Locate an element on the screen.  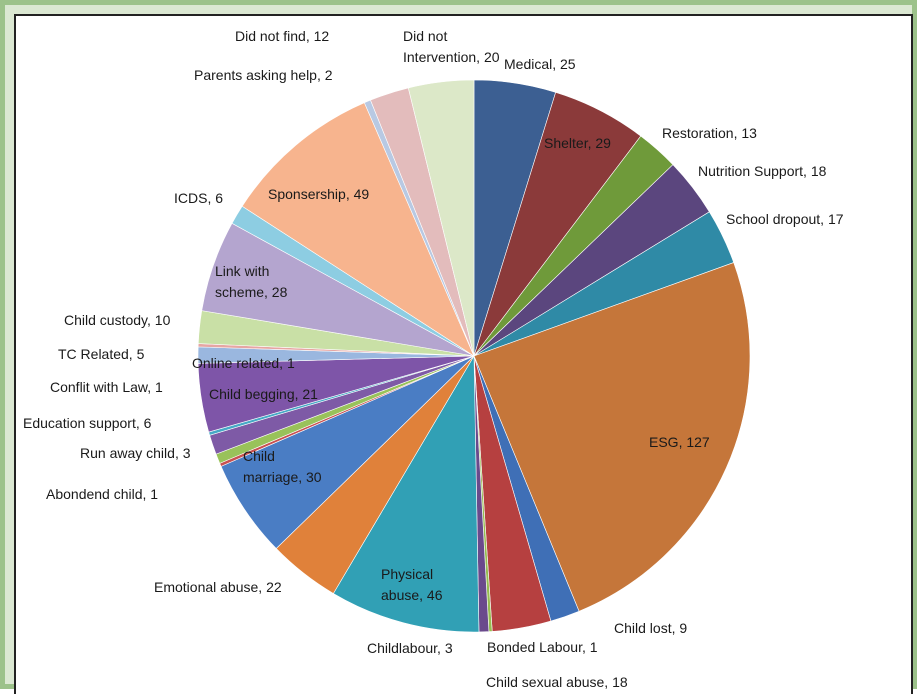
data-label-link-with-scheme: Link with scheme, 28 is located at coordinates (251, 281).